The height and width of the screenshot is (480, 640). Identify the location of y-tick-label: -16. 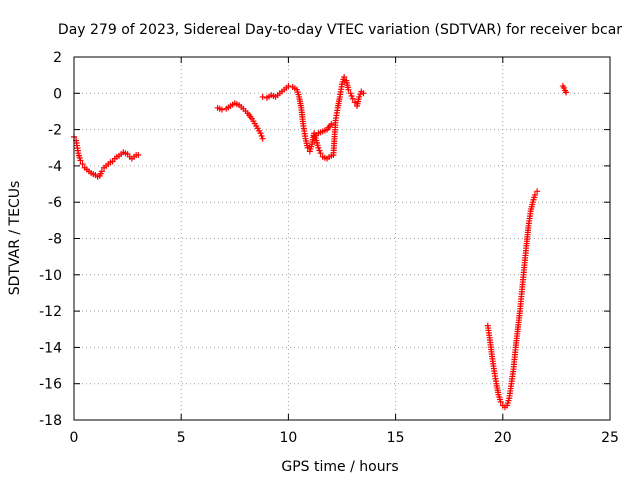
(50, 385).